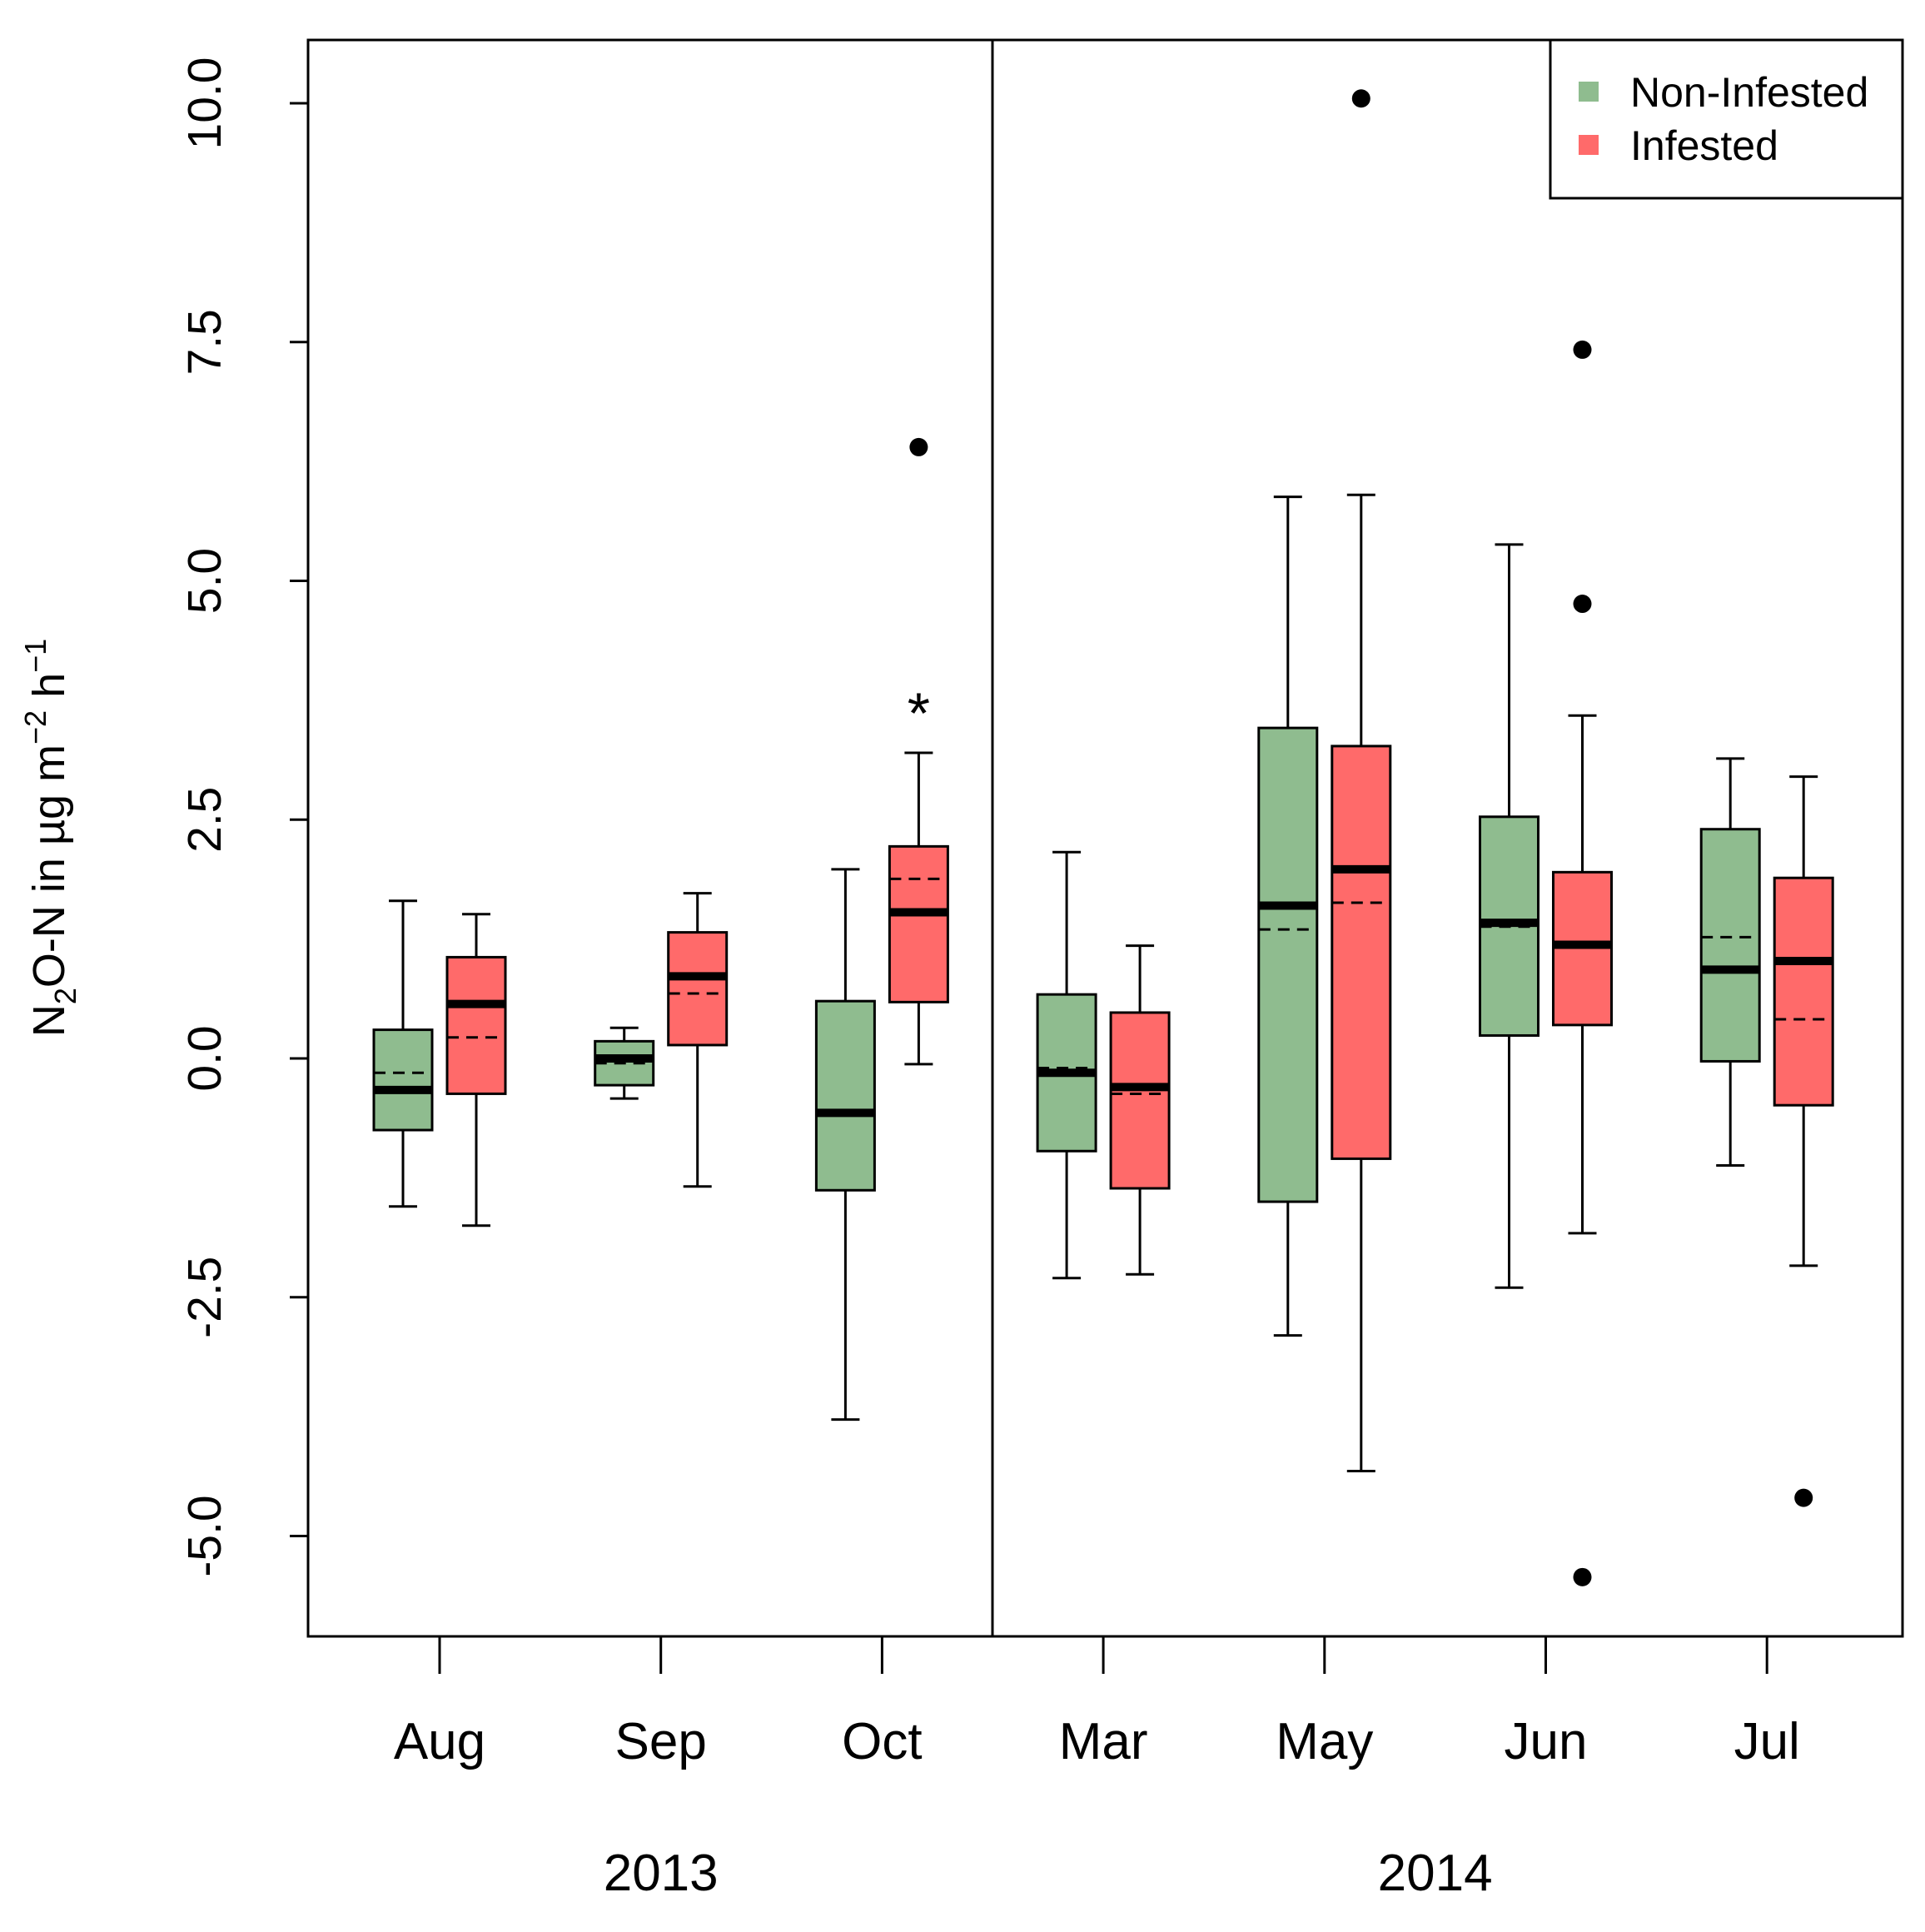 This screenshot has width=1925, height=1932. Describe the element at coordinates (624, 1063) in the screenshot. I see `box-non-infested-sep` at that location.